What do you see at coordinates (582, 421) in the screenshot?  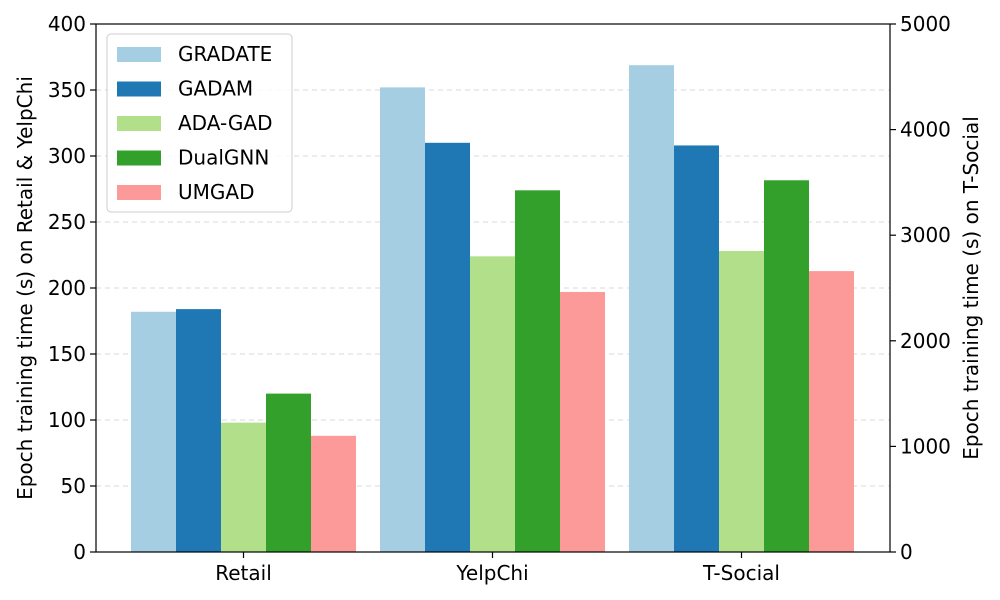 I see `bar-umgad-yelpchi` at bounding box center [582, 421].